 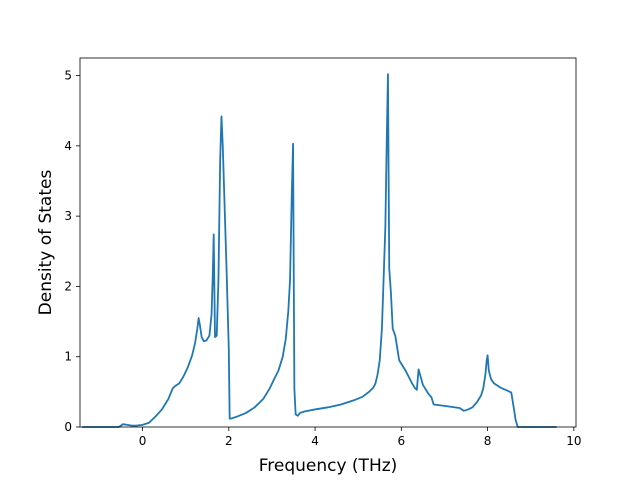 What do you see at coordinates (68, 286) in the screenshot?
I see `y-tick-label: 2` at bounding box center [68, 286].